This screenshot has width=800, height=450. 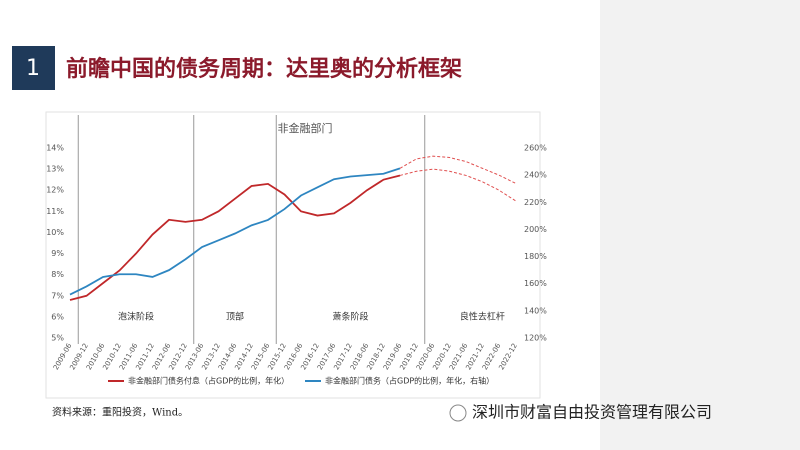 I want to click on y2-tick-label: 220%, so click(x=535, y=202).